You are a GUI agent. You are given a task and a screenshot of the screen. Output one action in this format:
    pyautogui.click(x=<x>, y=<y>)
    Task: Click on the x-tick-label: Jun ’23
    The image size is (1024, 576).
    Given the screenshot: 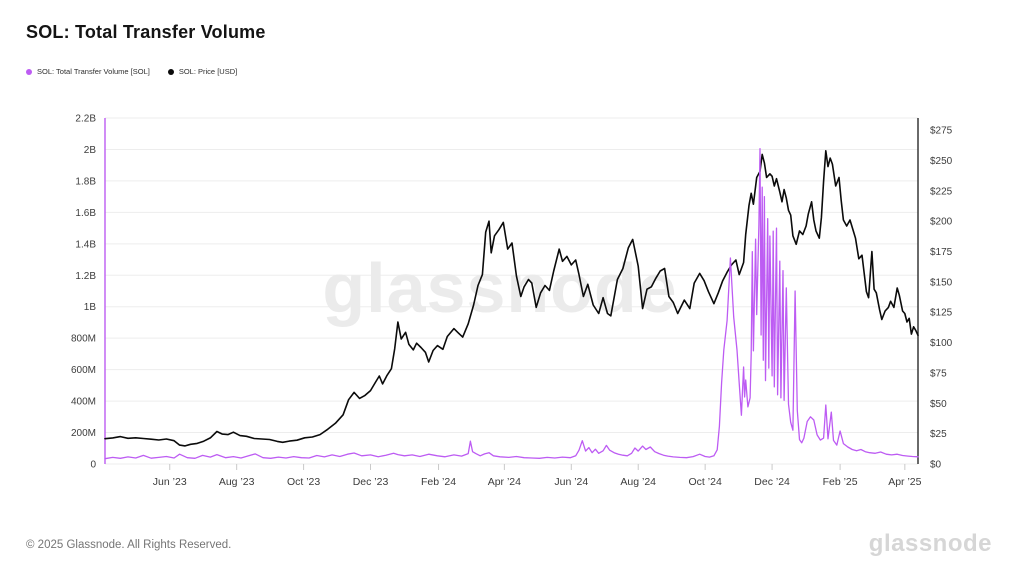 What is the action you would take?
    pyautogui.click(x=170, y=482)
    